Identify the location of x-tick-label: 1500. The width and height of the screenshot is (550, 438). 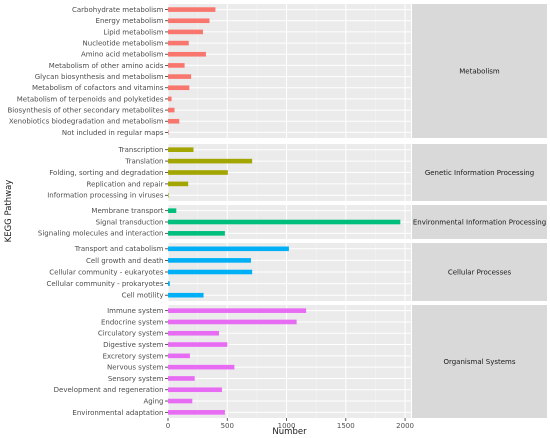
(346, 426).